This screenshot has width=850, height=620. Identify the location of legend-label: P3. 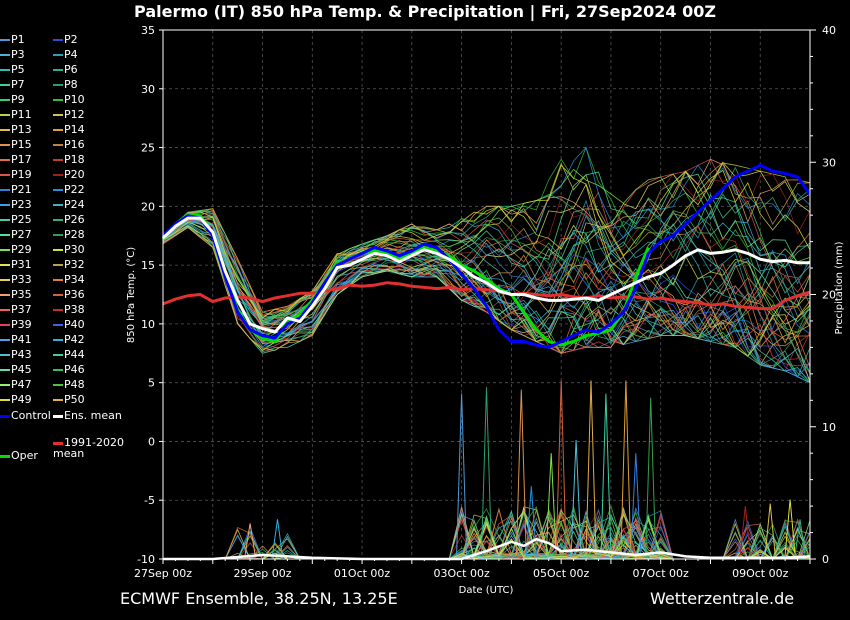
(18, 54).